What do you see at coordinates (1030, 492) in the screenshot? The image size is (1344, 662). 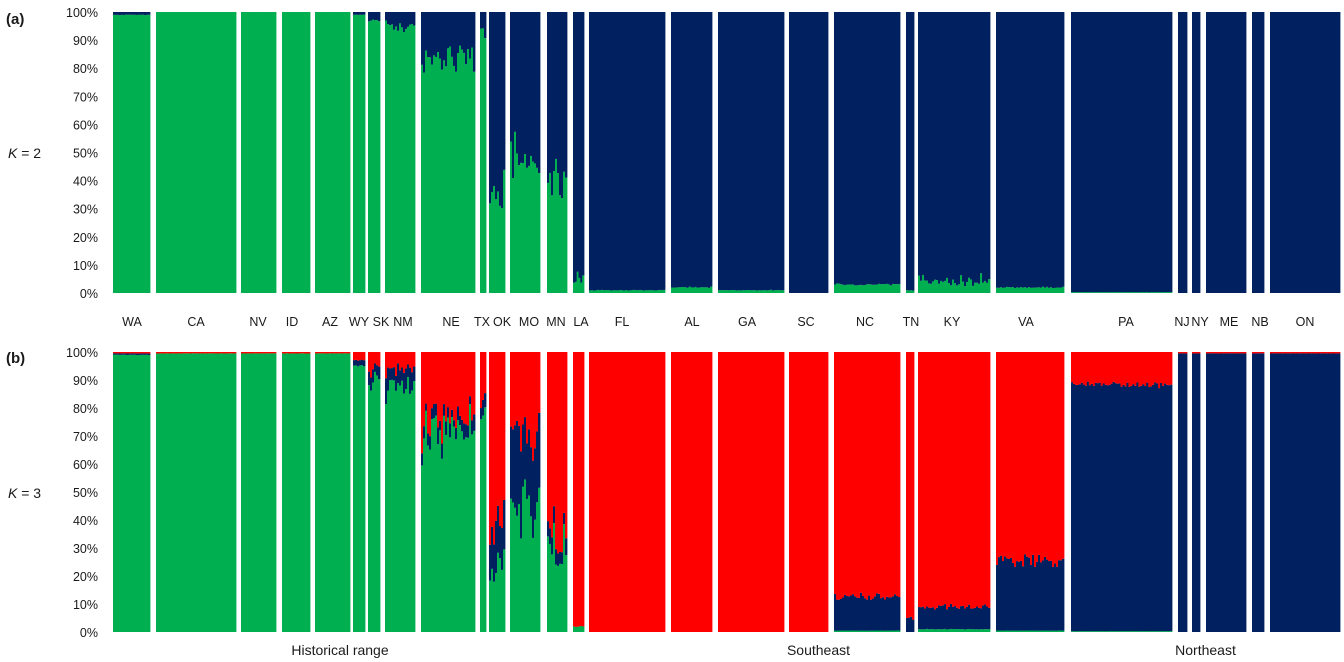 I see `population-block-va` at bounding box center [1030, 492].